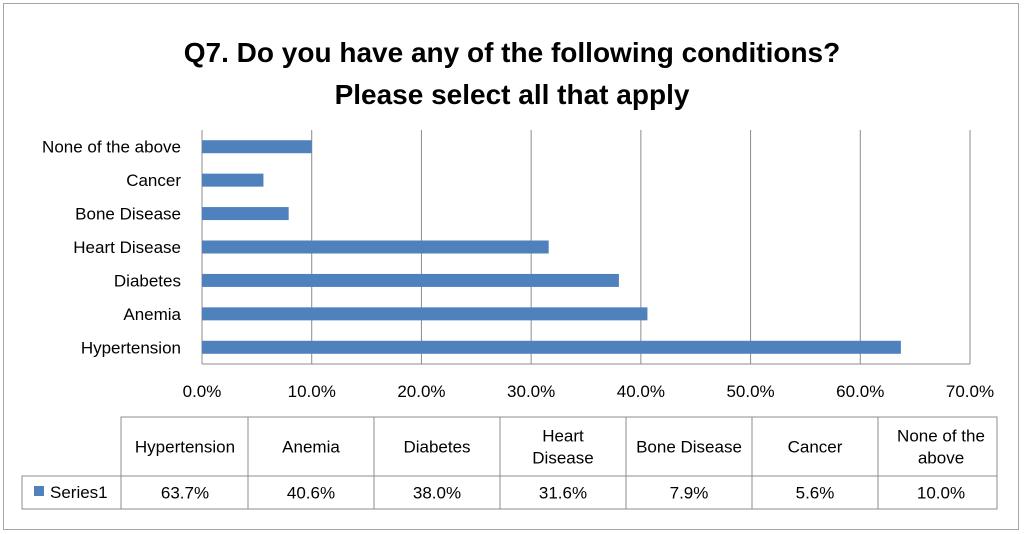 The height and width of the screenshot is (534, 1024). What do you see at coordinates (509, 492) in the screenshot?
I see `table-data-row` at bounding box center [509, 492].